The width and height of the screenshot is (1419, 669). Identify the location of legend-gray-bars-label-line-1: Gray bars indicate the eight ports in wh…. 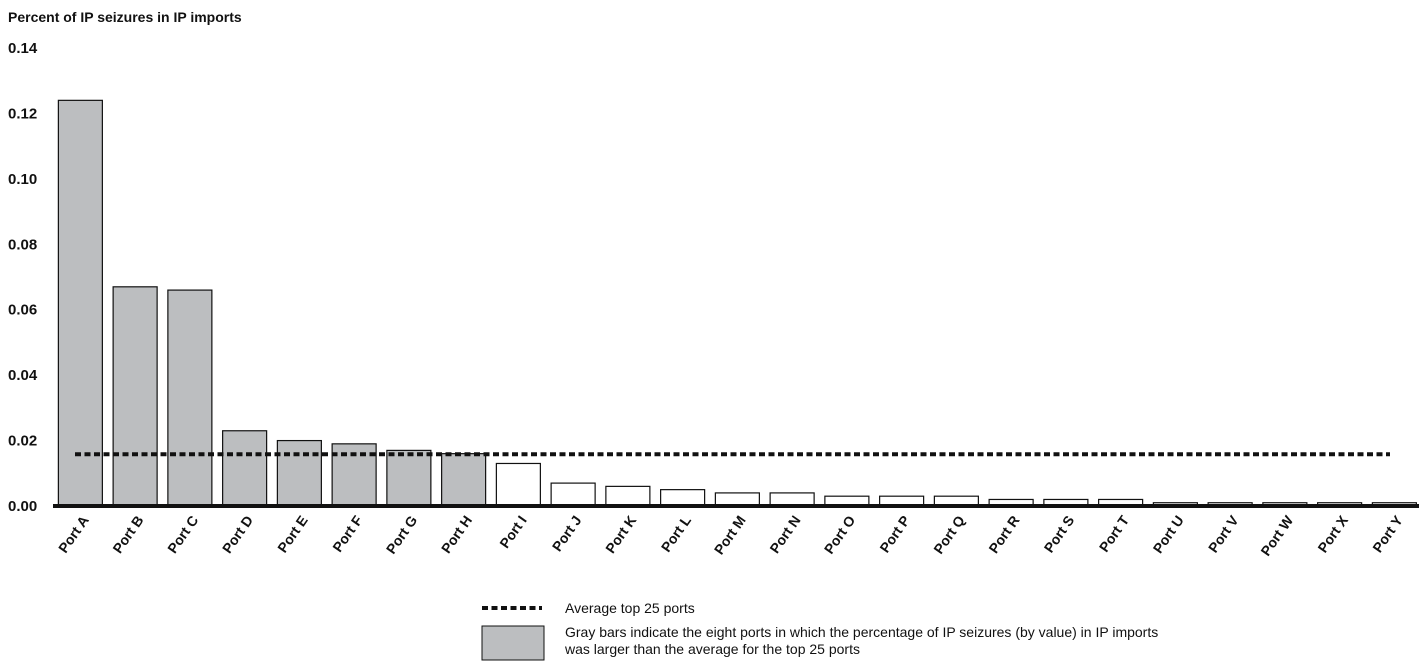
(861, 632).